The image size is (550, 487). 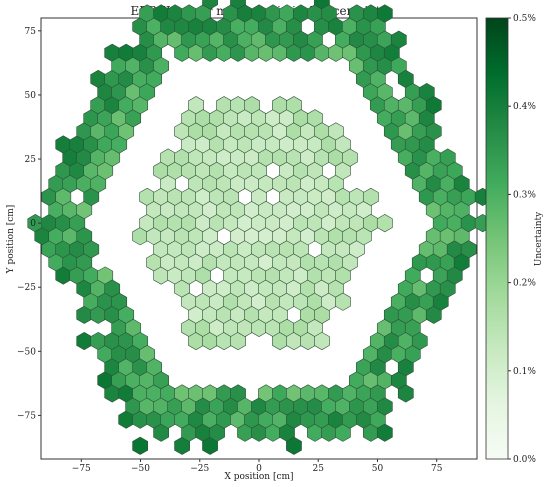 I want to click on x-tick-label: 75, so click(x=437, y=469).